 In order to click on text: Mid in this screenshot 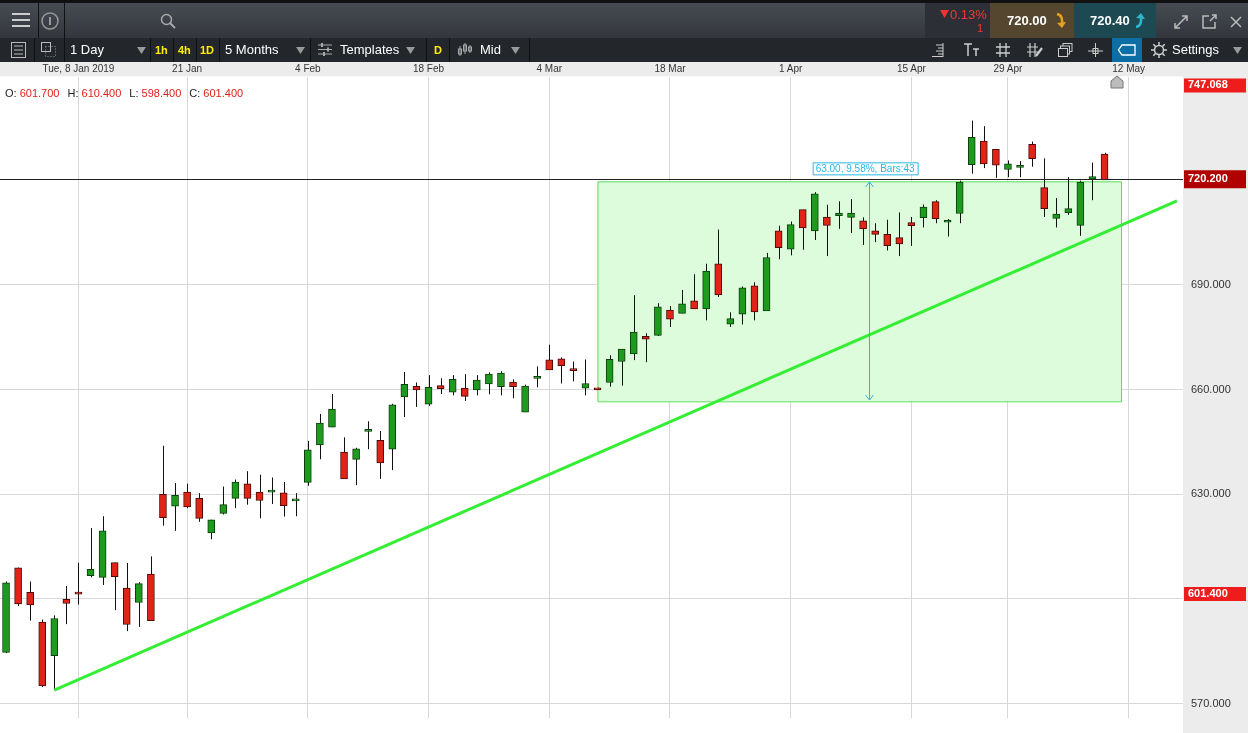, I will do `click(490, 49)`.